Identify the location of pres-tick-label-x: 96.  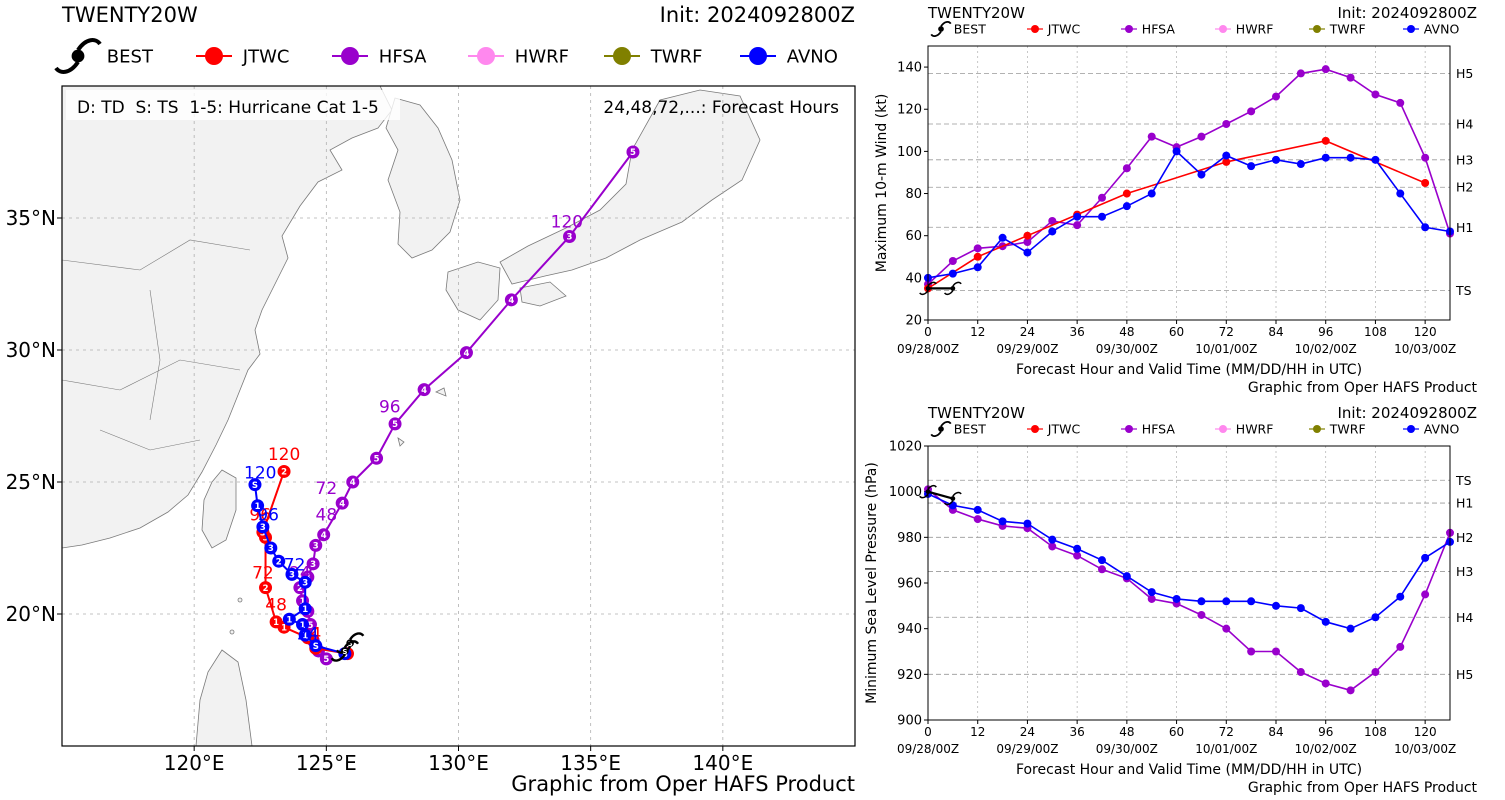
(1325, 732).